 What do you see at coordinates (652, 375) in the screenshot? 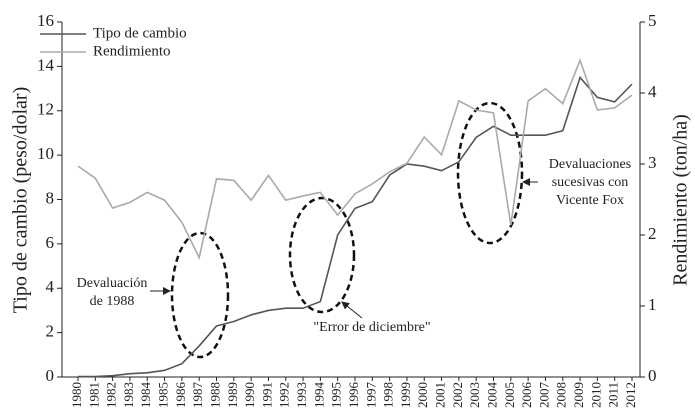
I see `y2-tick-label: 0` at bounding box center [652, 375].